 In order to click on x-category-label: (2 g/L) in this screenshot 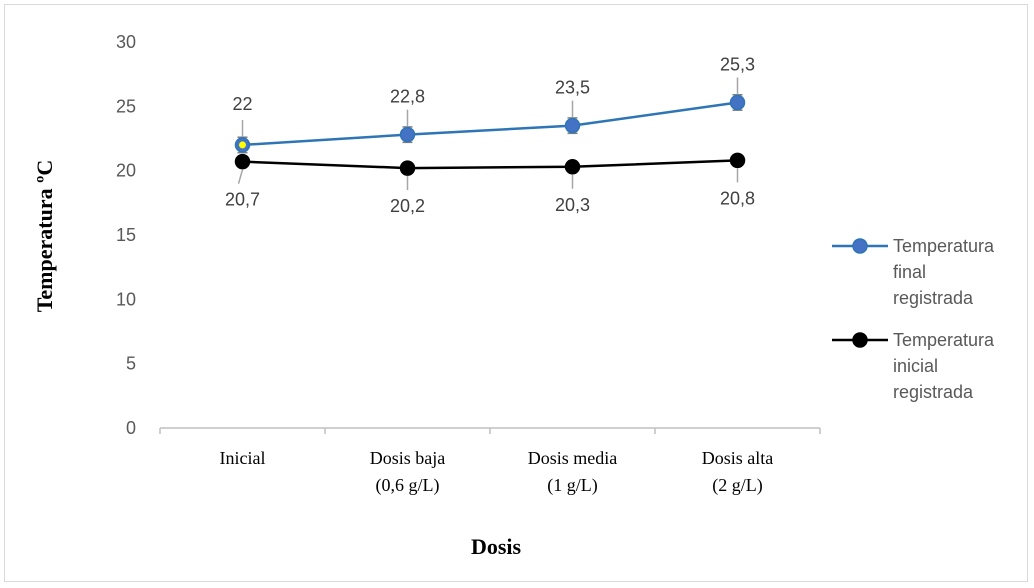, I will do `click(737, 485)`.